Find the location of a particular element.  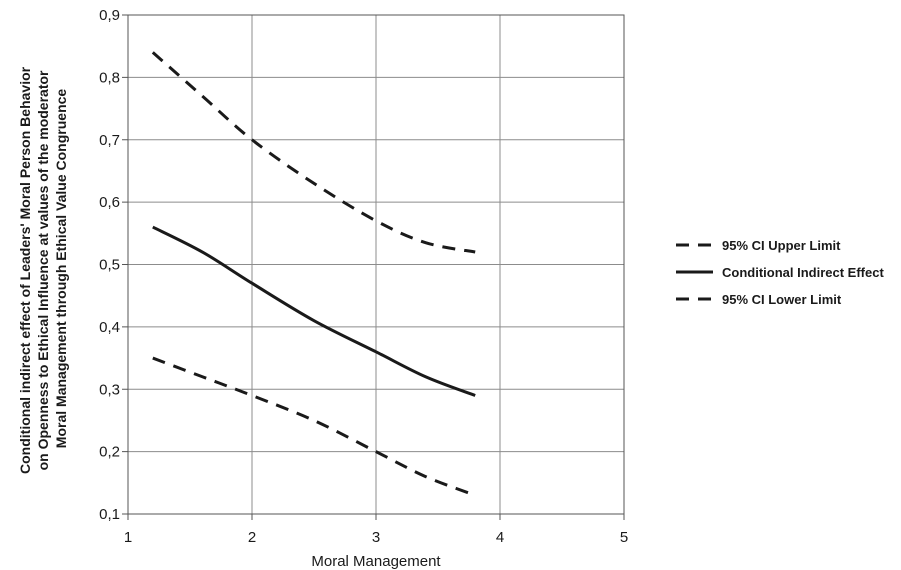

x-tick-label: 1 is located at coordinates (128, 537).